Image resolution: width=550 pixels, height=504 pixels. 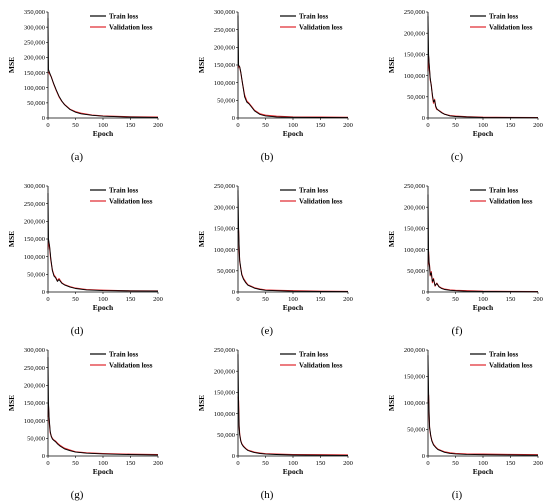 What do you see at coordinates (267, 331) in the screenshot?
I see `panel-caption: (e)` at bounding box center [267, 331].